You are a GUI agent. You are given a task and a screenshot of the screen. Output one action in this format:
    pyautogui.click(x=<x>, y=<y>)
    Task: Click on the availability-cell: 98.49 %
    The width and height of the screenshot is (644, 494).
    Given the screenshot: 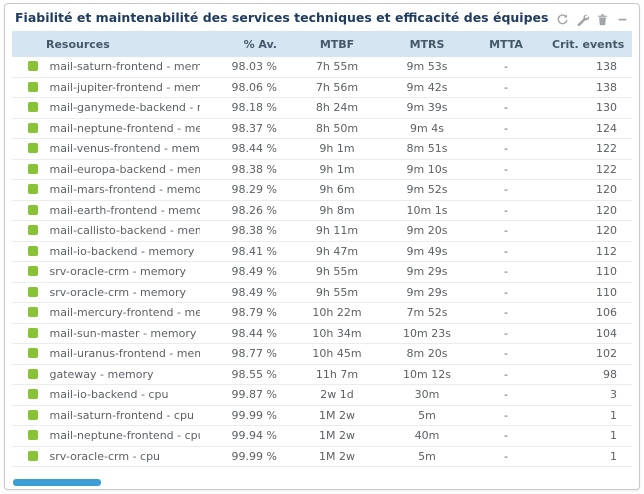 What is the action you would take?
    pyautogui.click(x=246, y=272)
    